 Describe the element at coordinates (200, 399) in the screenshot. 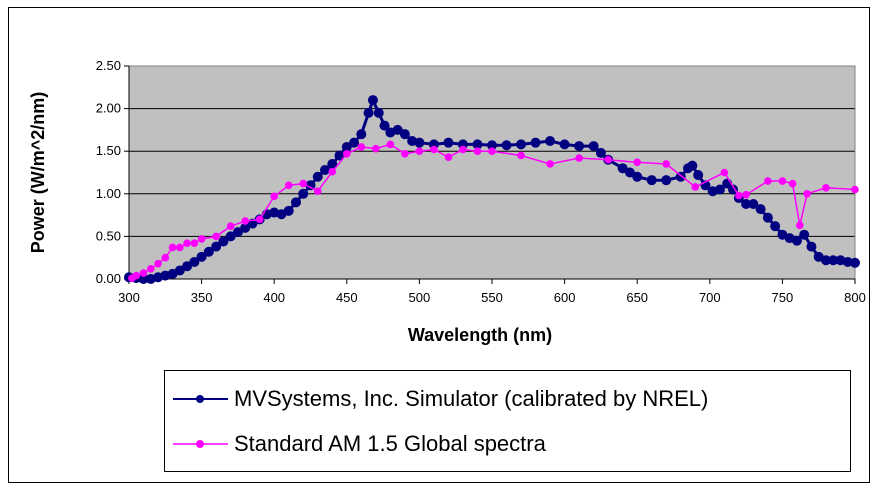

I see `legend-swatch-simulator` at that location.